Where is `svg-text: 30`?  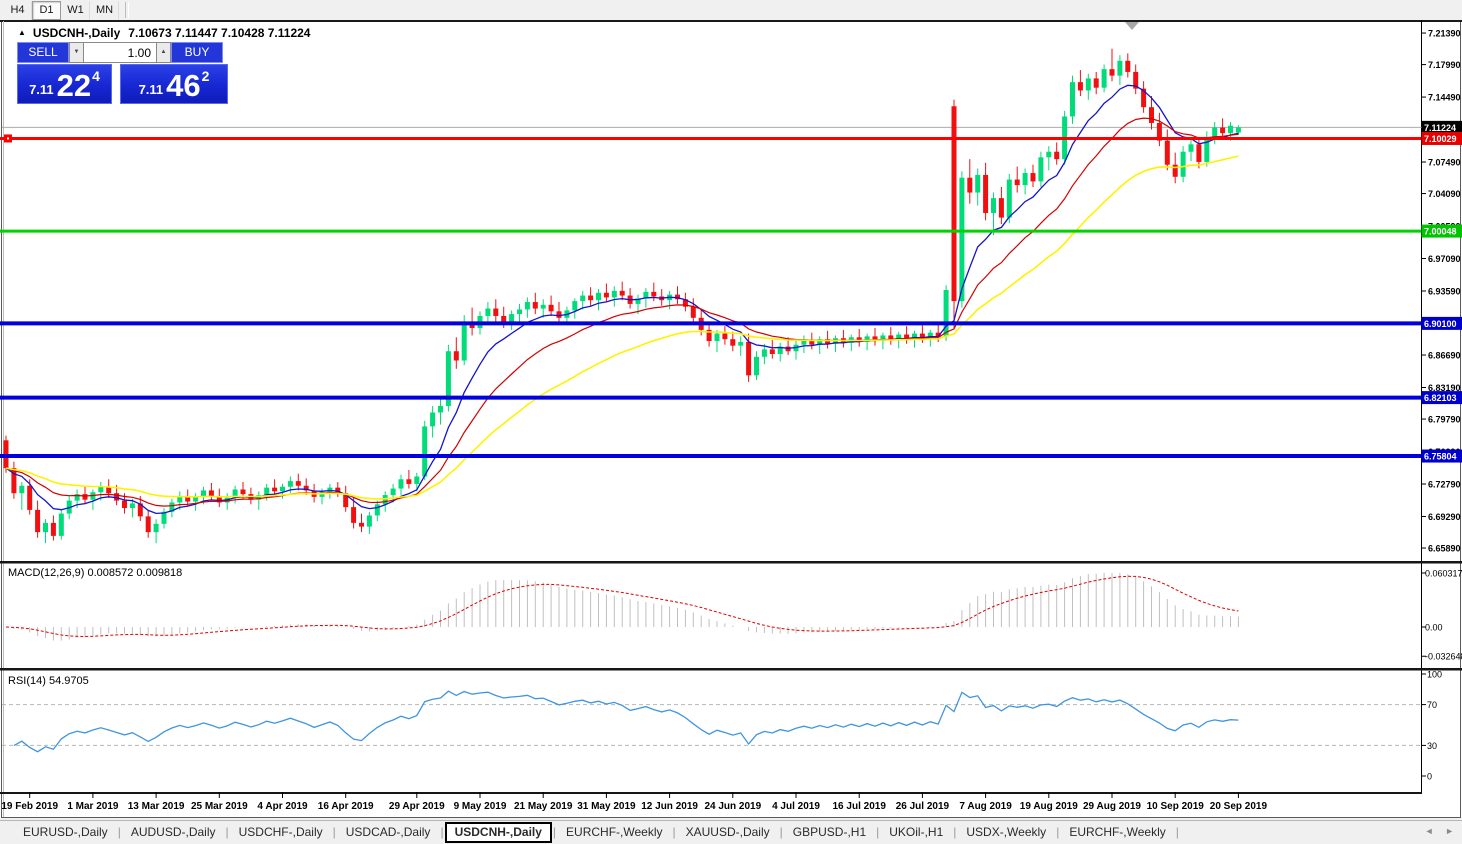
svg-text: 30 is located at coordinates (1432, 746).